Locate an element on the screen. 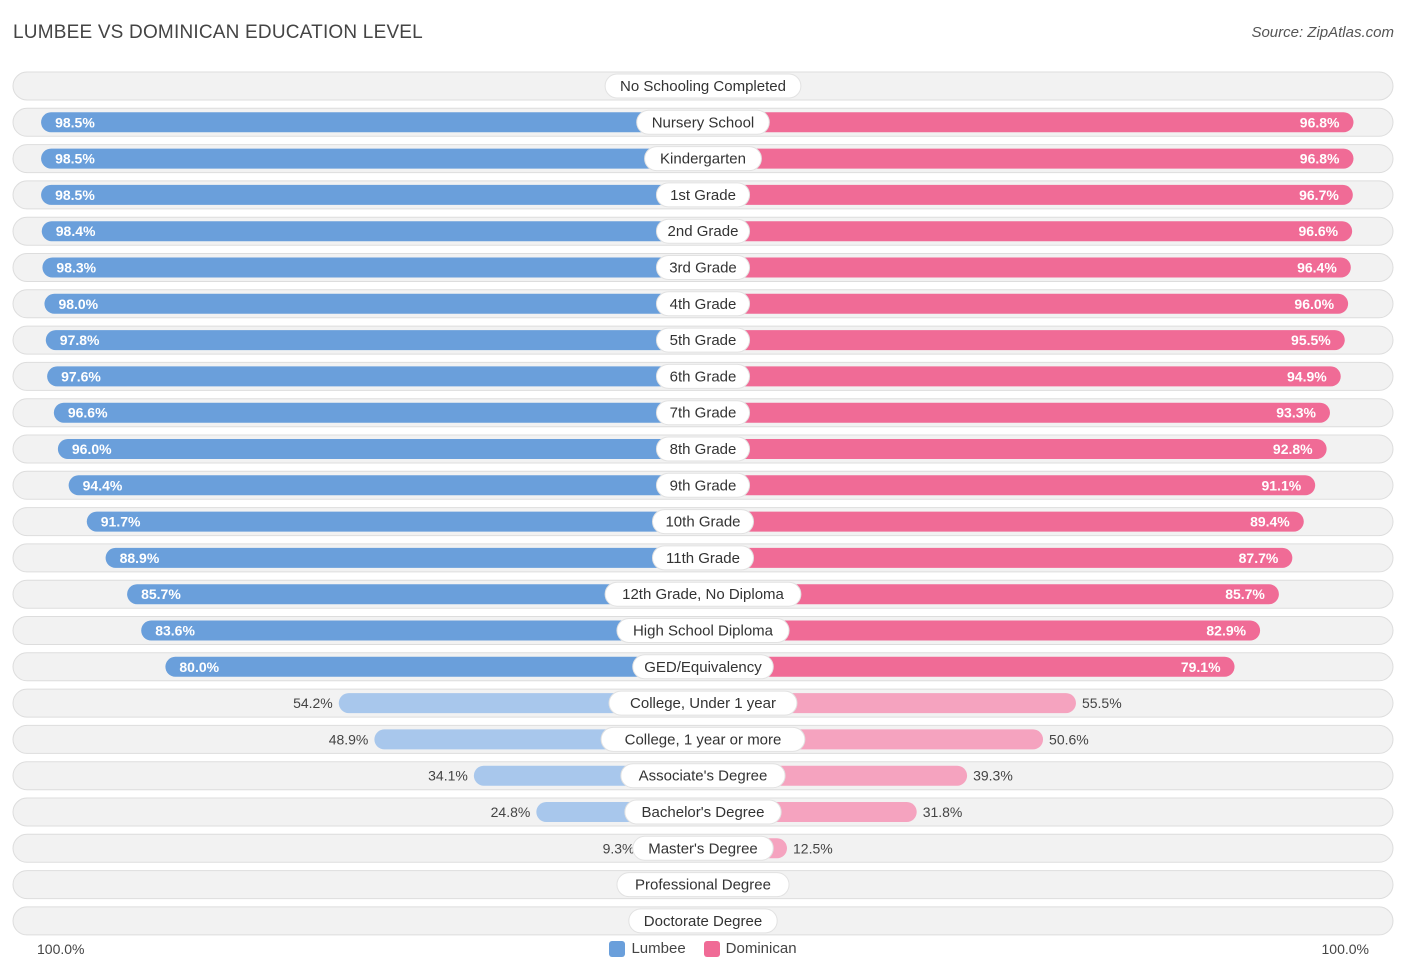 The width and height of the screenshot is (1406, 975). value-label-dominican: 94.9% is located at coordinates (1307, 376).